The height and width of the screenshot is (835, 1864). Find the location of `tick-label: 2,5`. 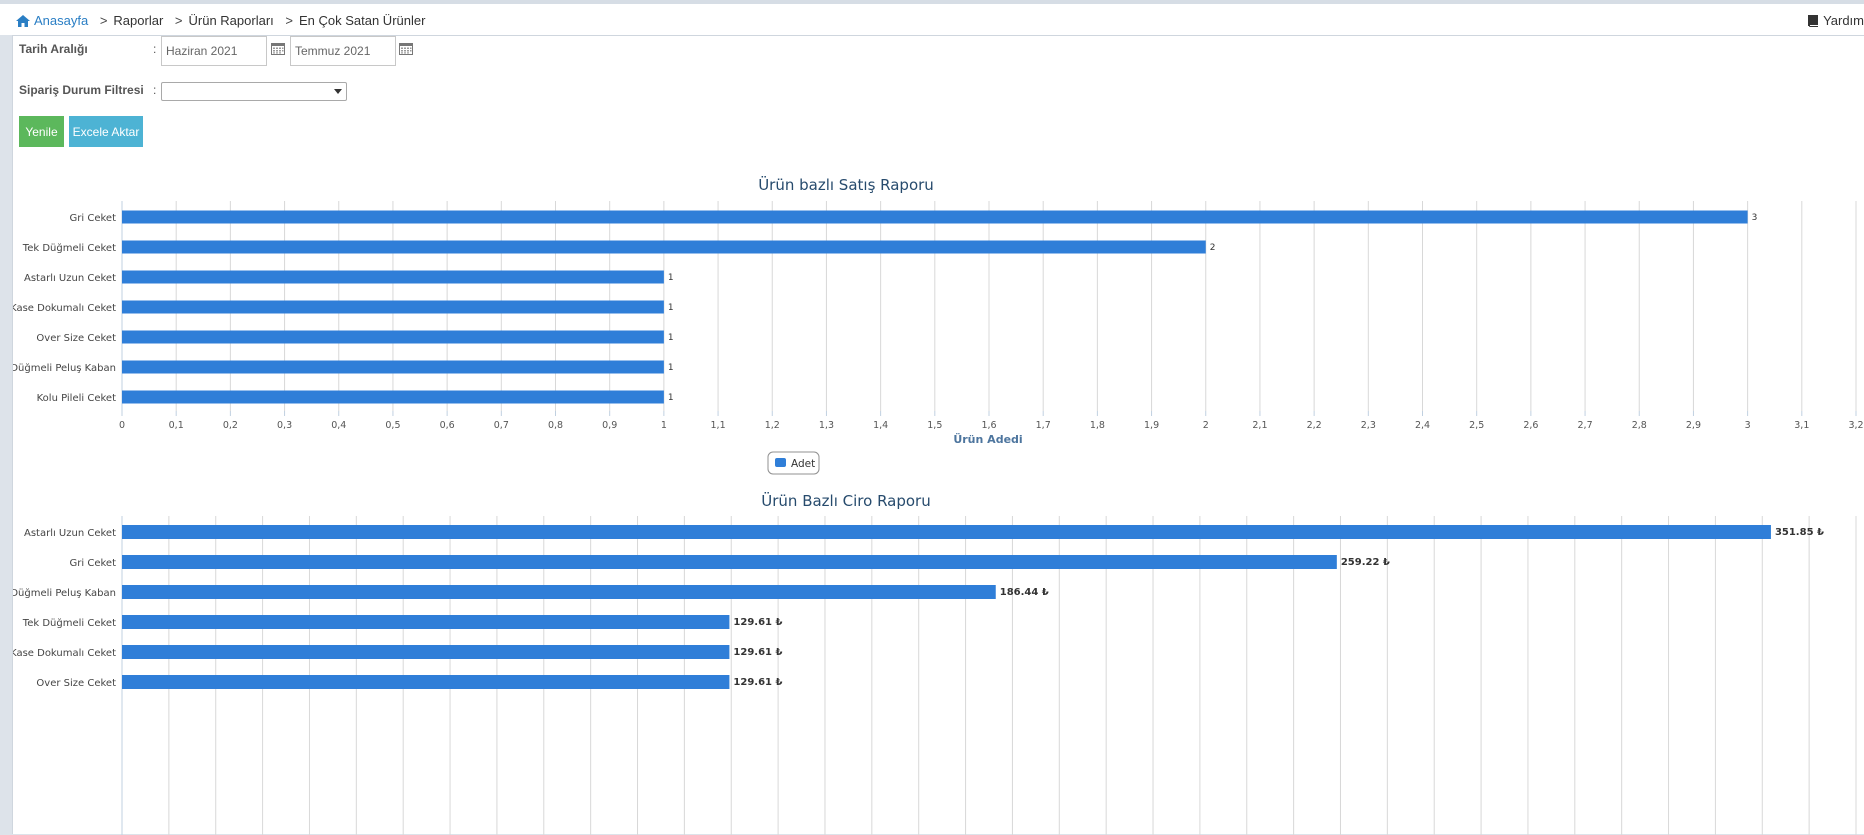

tick-label: 2,5 is located at coordinates (1476, 425).